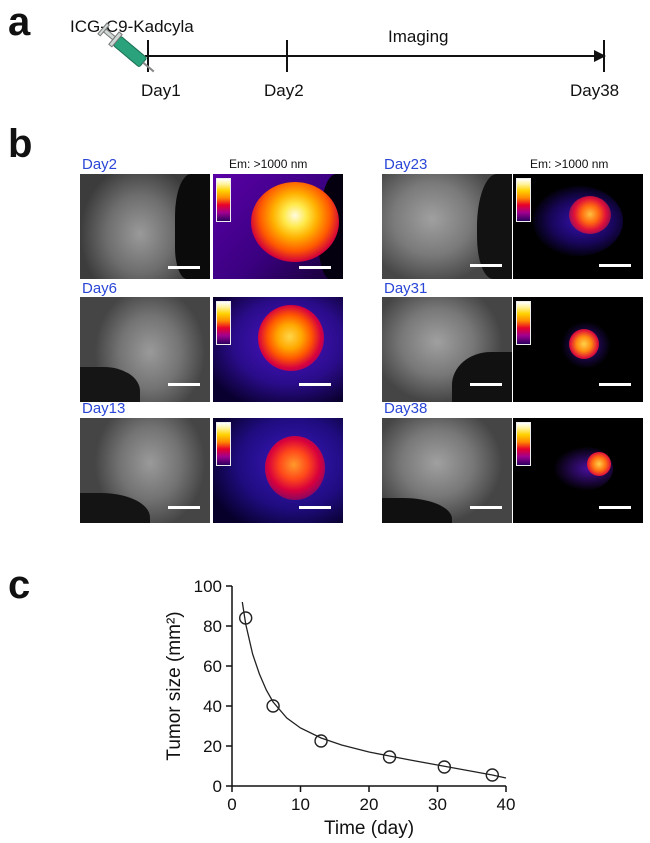 The image size is (650, 843). What do you see at coordinates (212, 626) in the screenshot?
I see `y-tick-label: 80` at bounding box center [212, 626].